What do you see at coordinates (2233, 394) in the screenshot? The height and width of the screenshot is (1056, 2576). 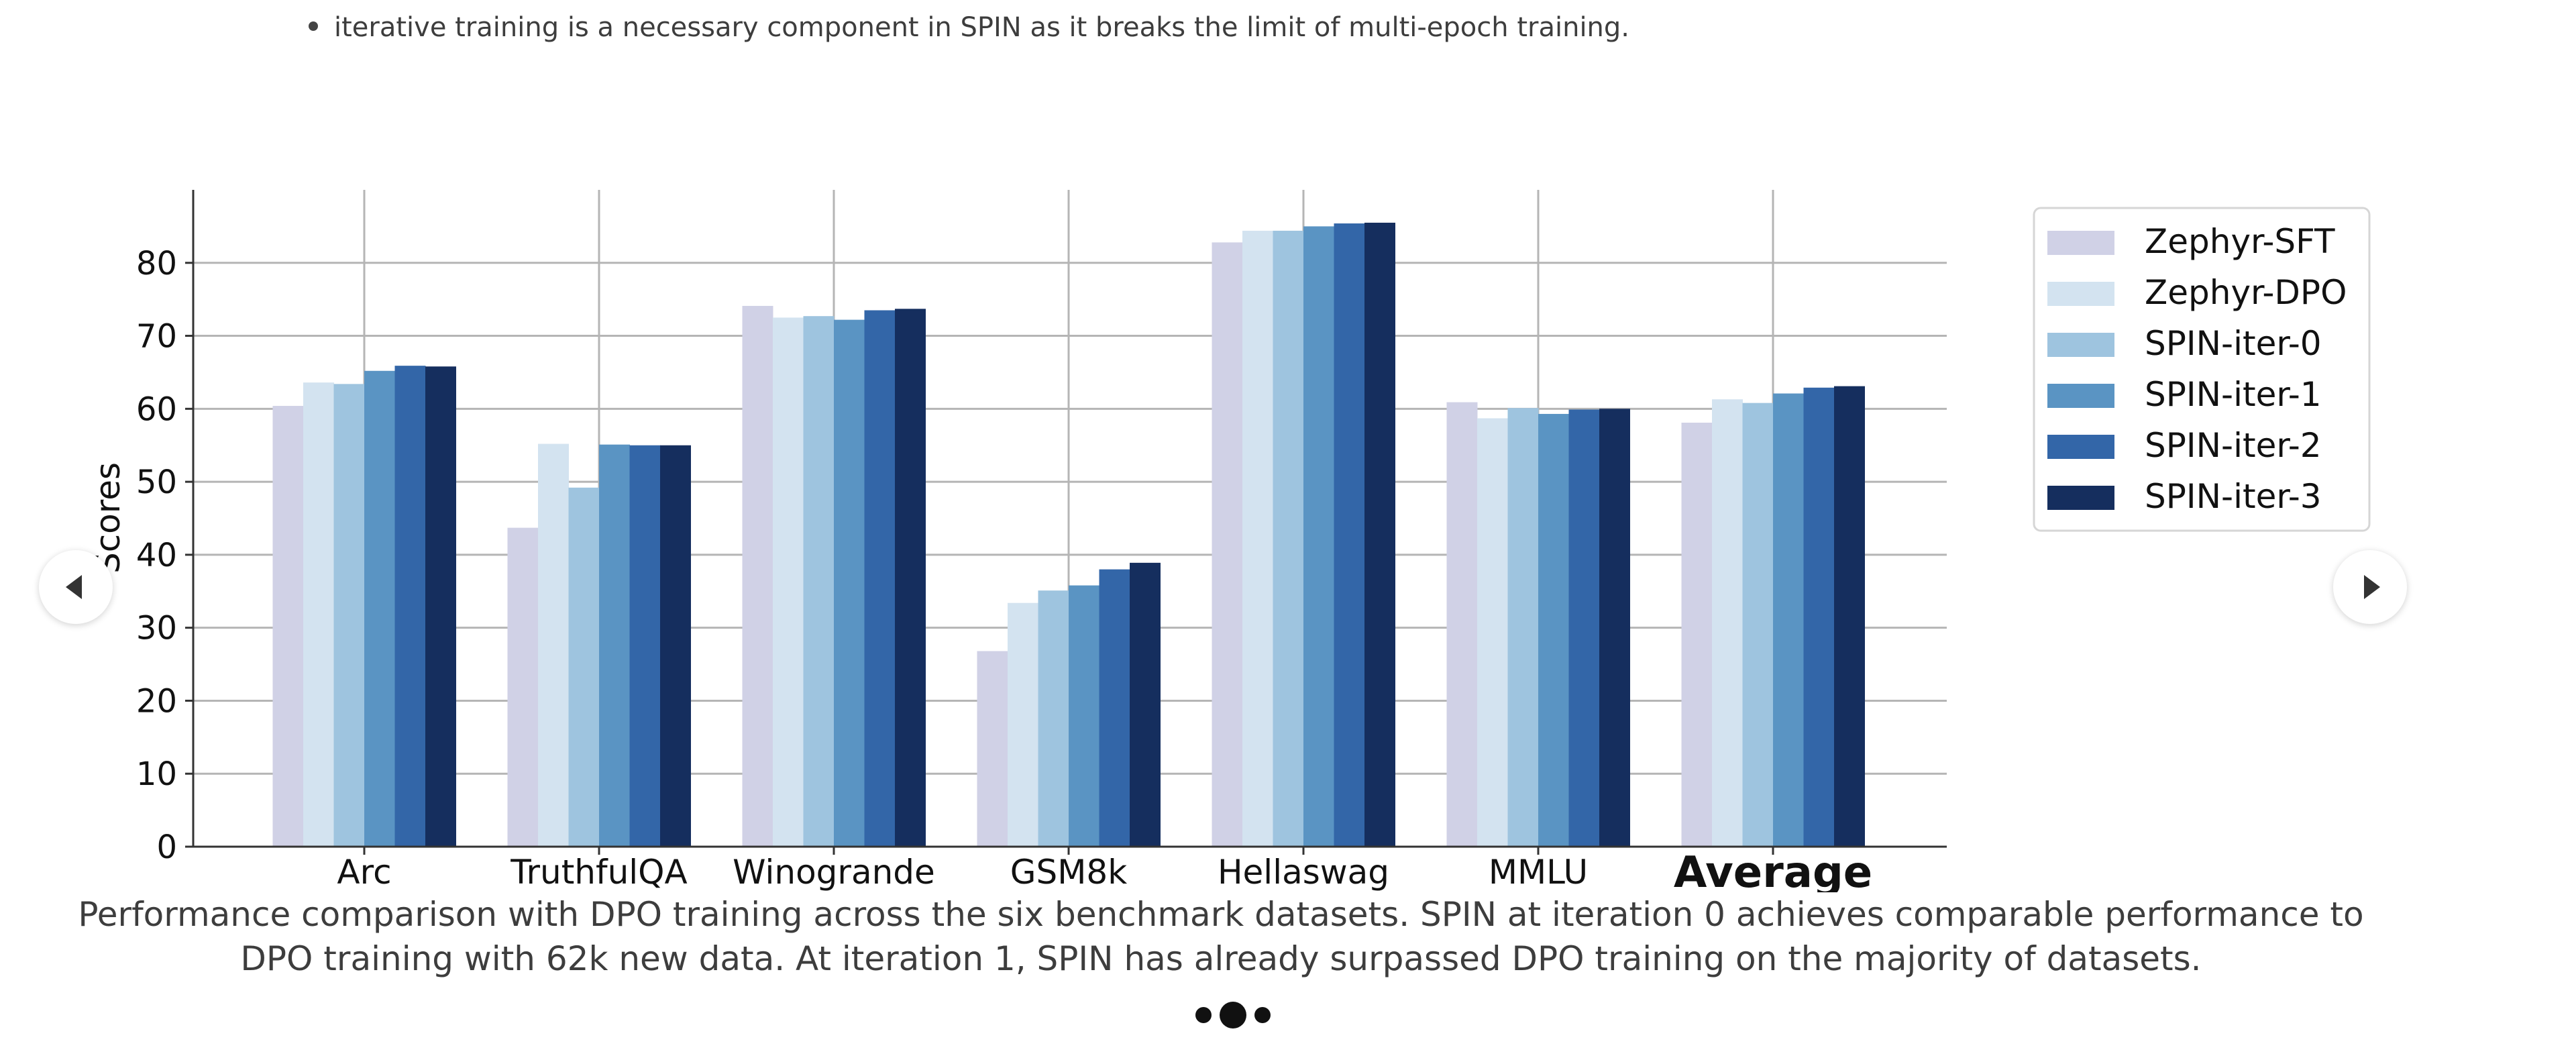 I see `legend-label: SPIN-iter-1` at bounding box center [2233, 394].